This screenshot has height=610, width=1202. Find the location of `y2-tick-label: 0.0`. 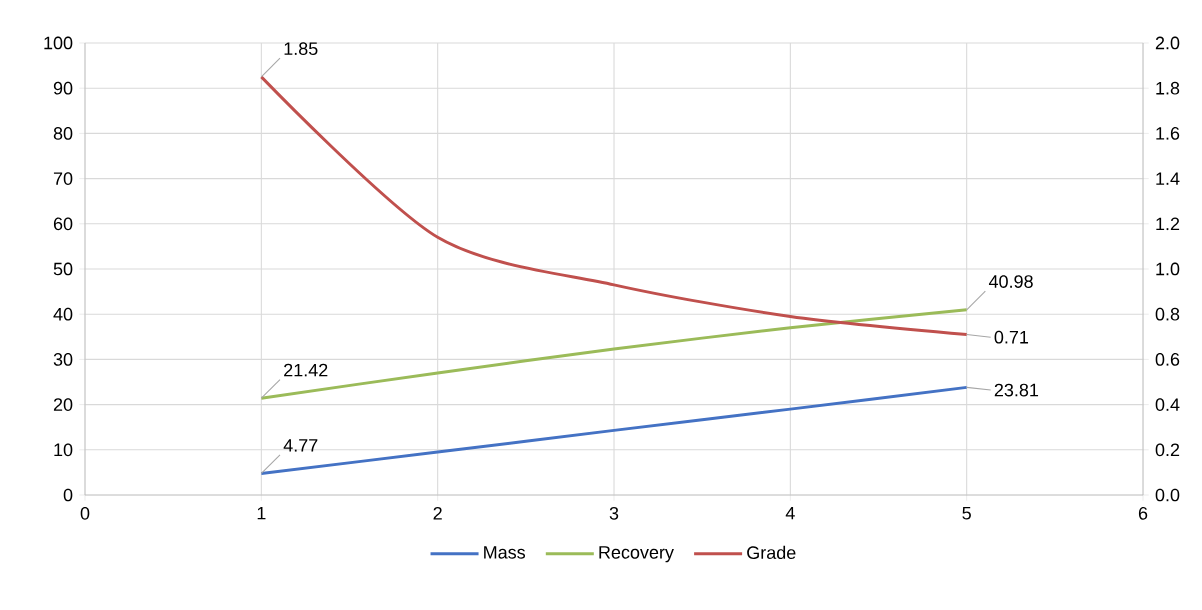

y2-tick-label: 0.0 is located at coordinates (1167, 495).